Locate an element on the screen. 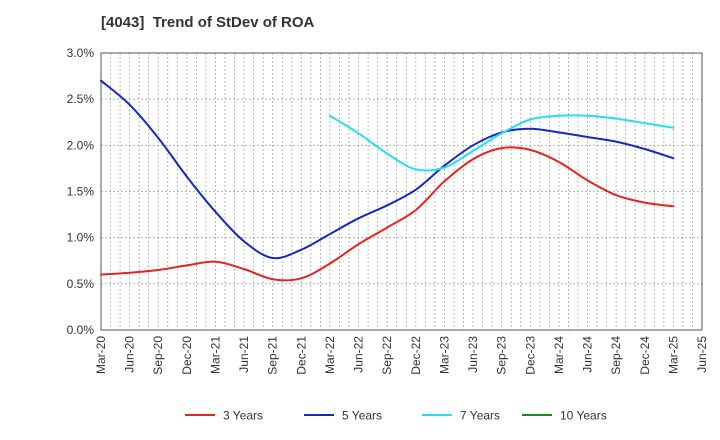 Image resolution: width=720 pixels, height=440 pixels. x-tick-label: Mar-22 is located at coordinates (330, 355).